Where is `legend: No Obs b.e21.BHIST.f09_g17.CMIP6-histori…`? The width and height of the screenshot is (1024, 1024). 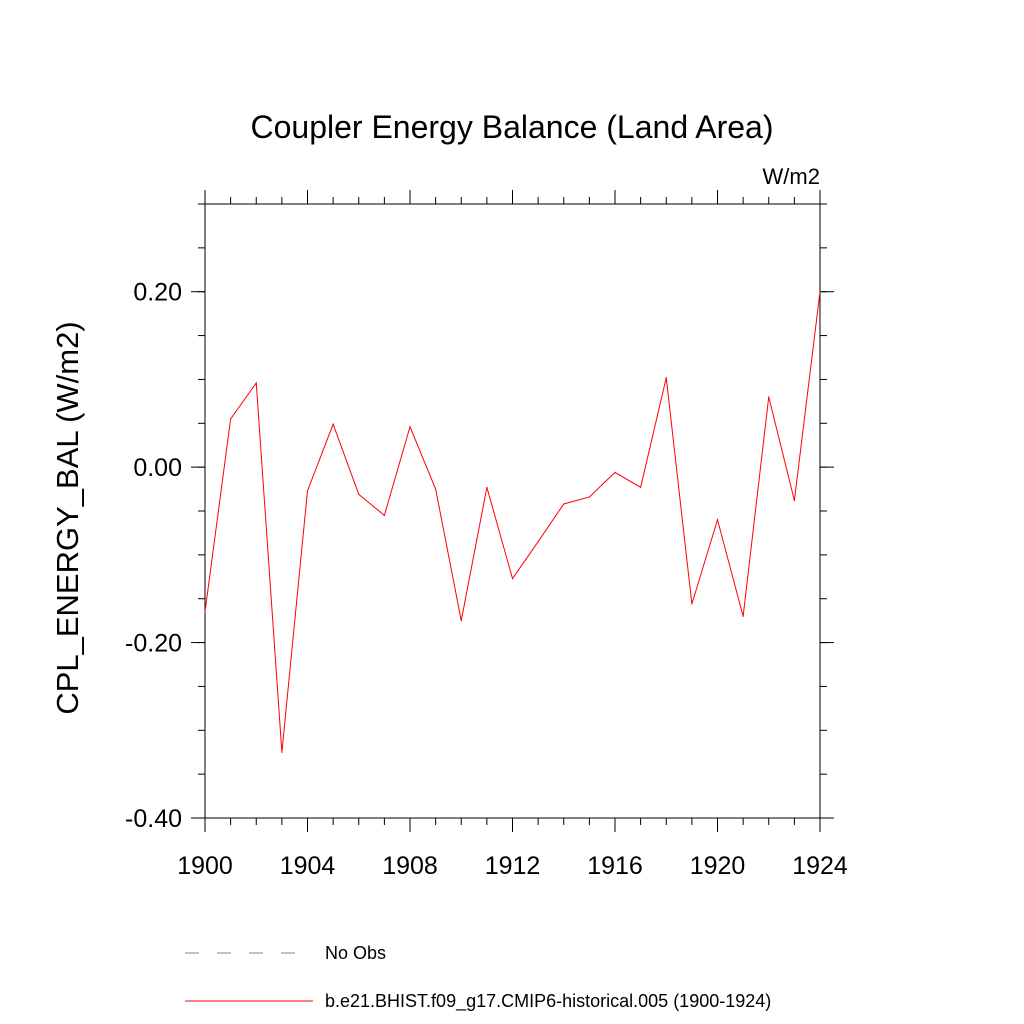
legend: No Obs b.e21.BHIST.f09_g17.CMIP6-histori… is located at coordinates (478, 977).